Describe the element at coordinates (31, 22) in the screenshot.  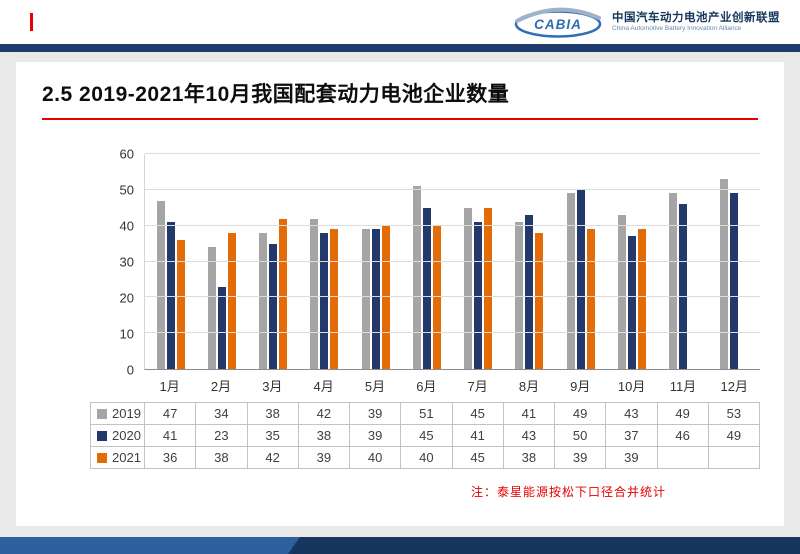
I see `red-accent-mark` at that location.